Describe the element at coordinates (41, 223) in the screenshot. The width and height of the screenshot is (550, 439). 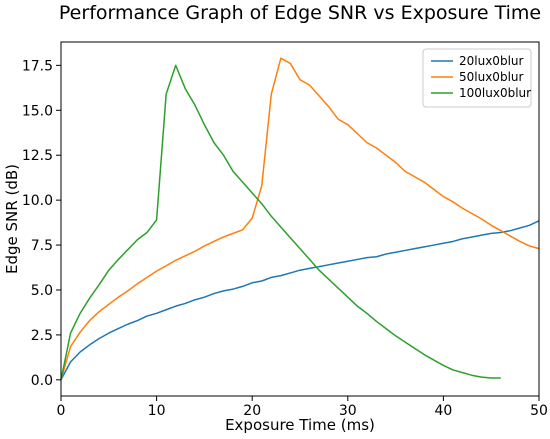
I see `y-axis-ticks: 0.0 2.5 5.0 7.5 10.0 12.5 15.0 17.5` at that location.